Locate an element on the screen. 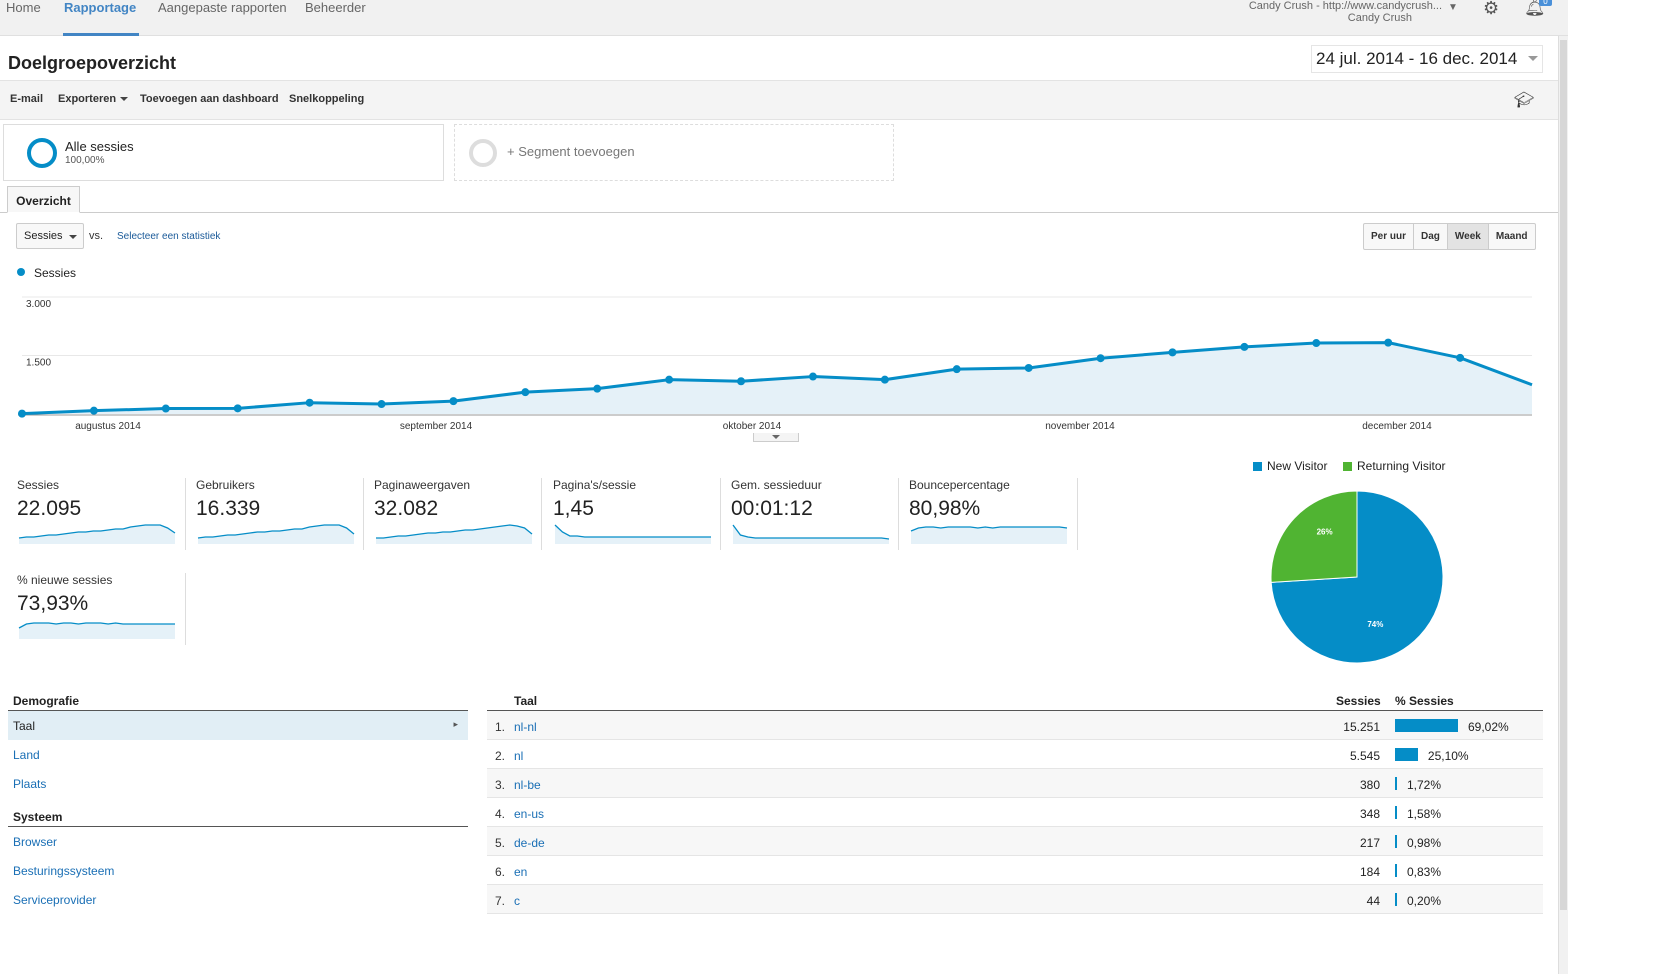  export-label: Exporteren is located at coordinates (87, 99).